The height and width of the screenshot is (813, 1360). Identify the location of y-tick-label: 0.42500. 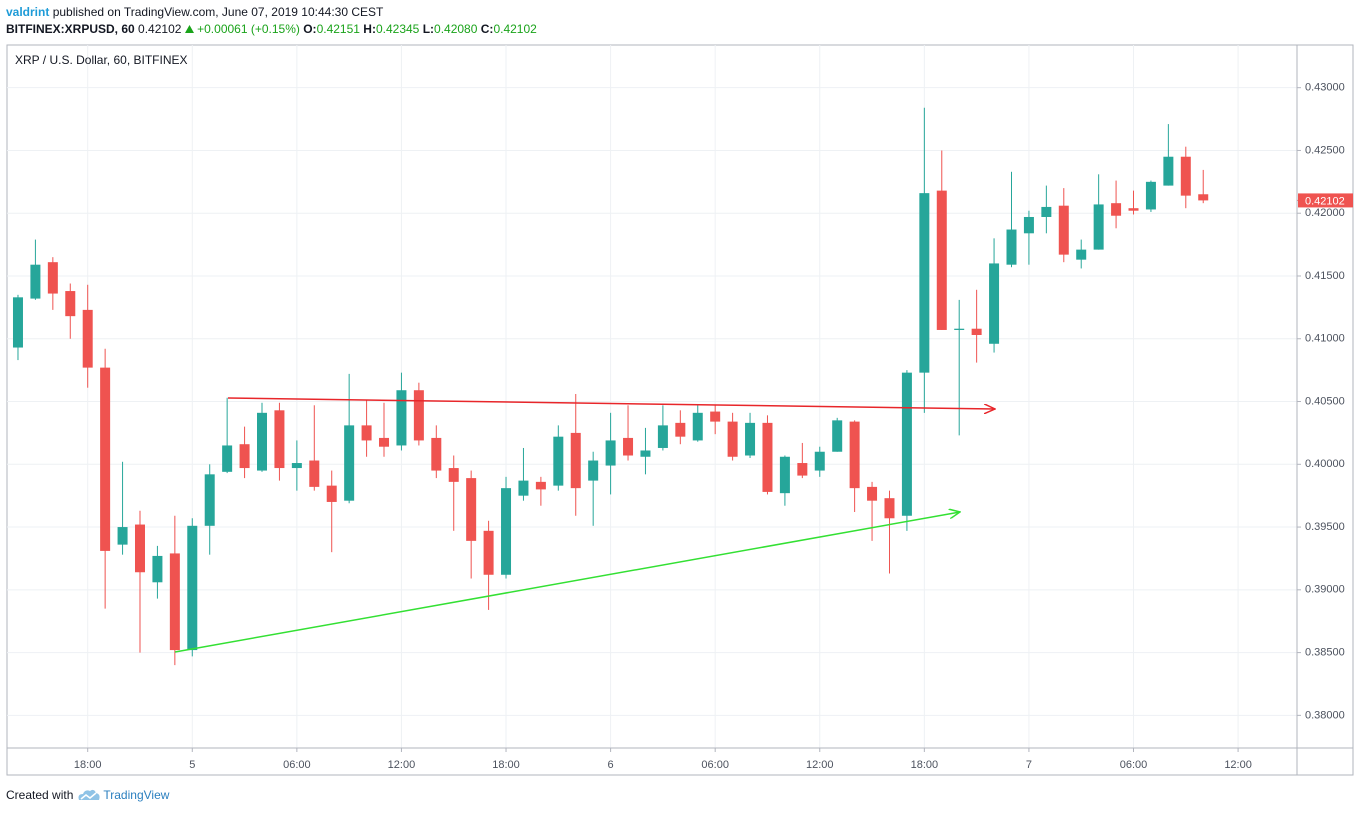
(1325, 150).